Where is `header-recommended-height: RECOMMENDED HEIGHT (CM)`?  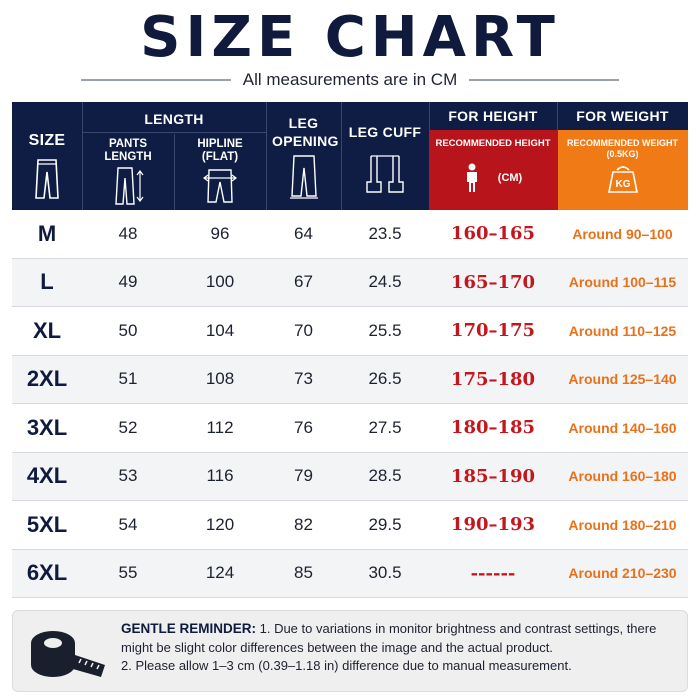 header-recommended-height: RECOMMENDED HEIGHT (CM) is located at coordinates (493, 170).